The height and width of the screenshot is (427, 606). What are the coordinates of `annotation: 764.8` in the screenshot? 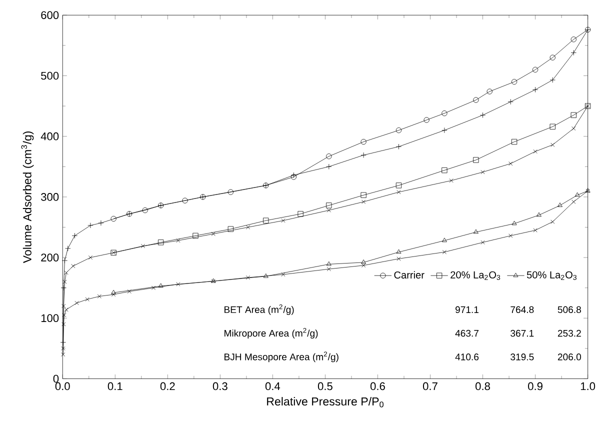 It's located at (522, 309).